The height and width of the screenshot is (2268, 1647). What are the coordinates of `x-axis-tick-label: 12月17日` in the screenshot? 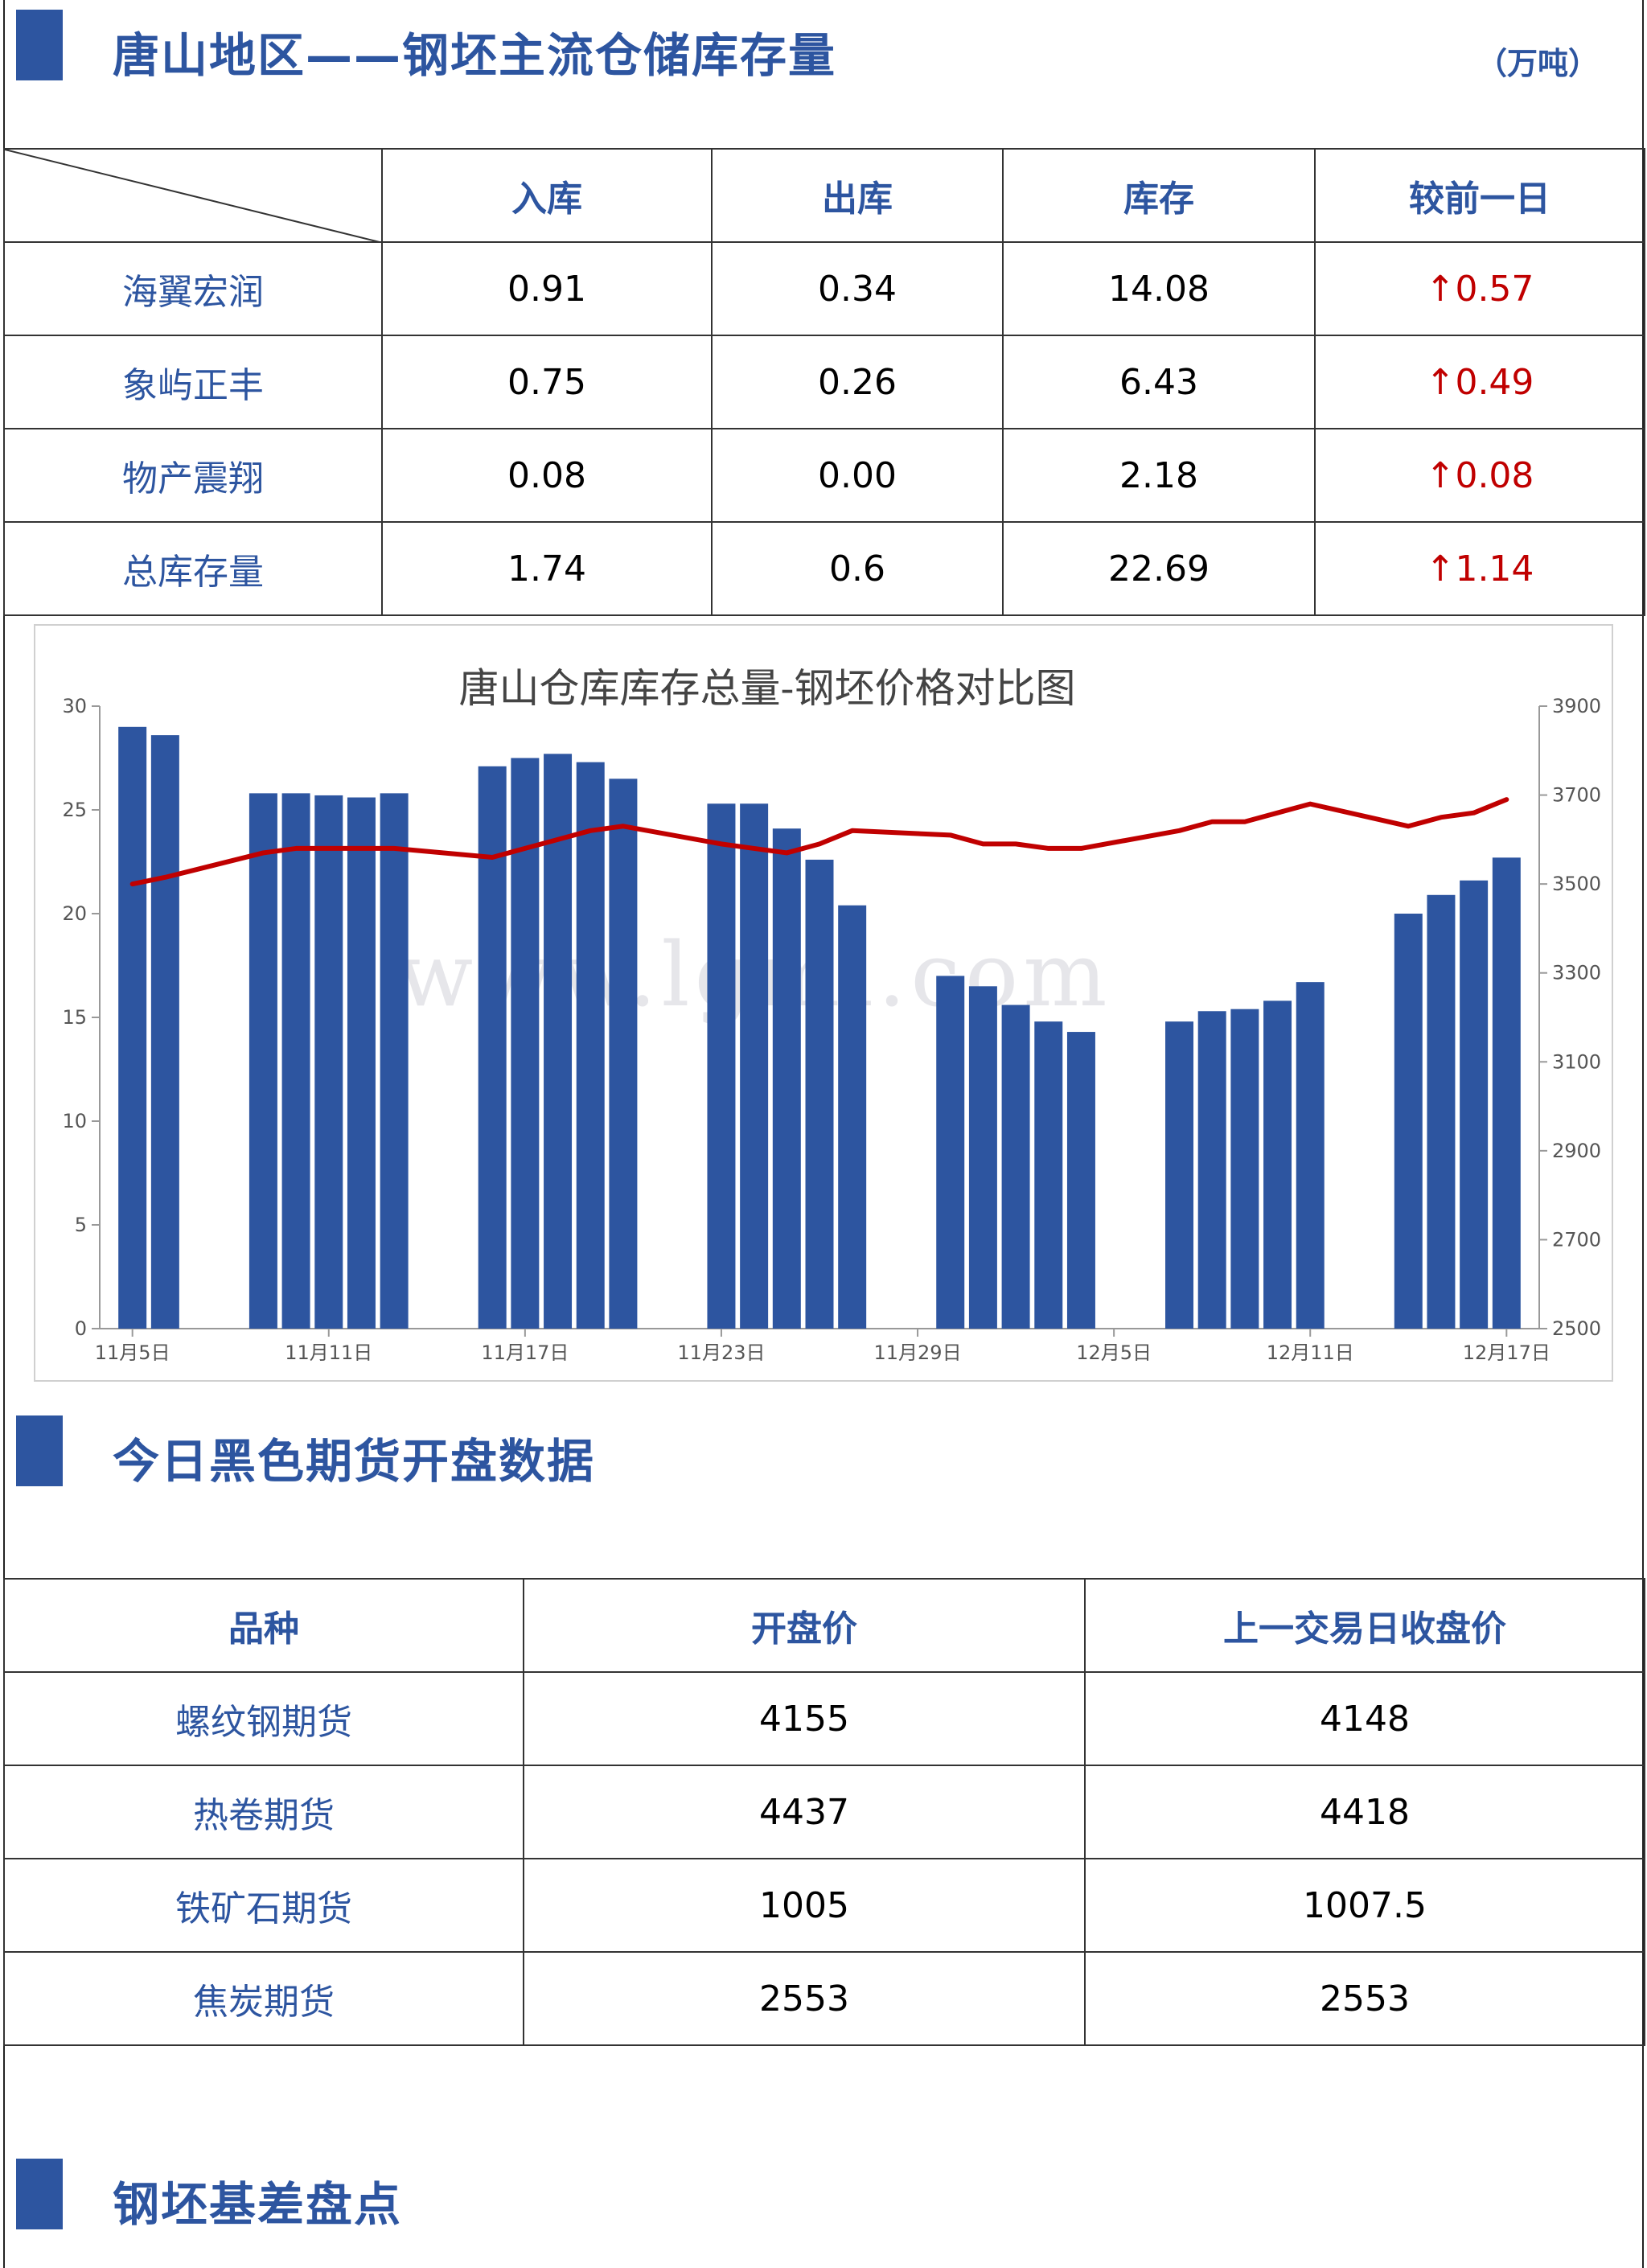 It's located at (1507, 1353).